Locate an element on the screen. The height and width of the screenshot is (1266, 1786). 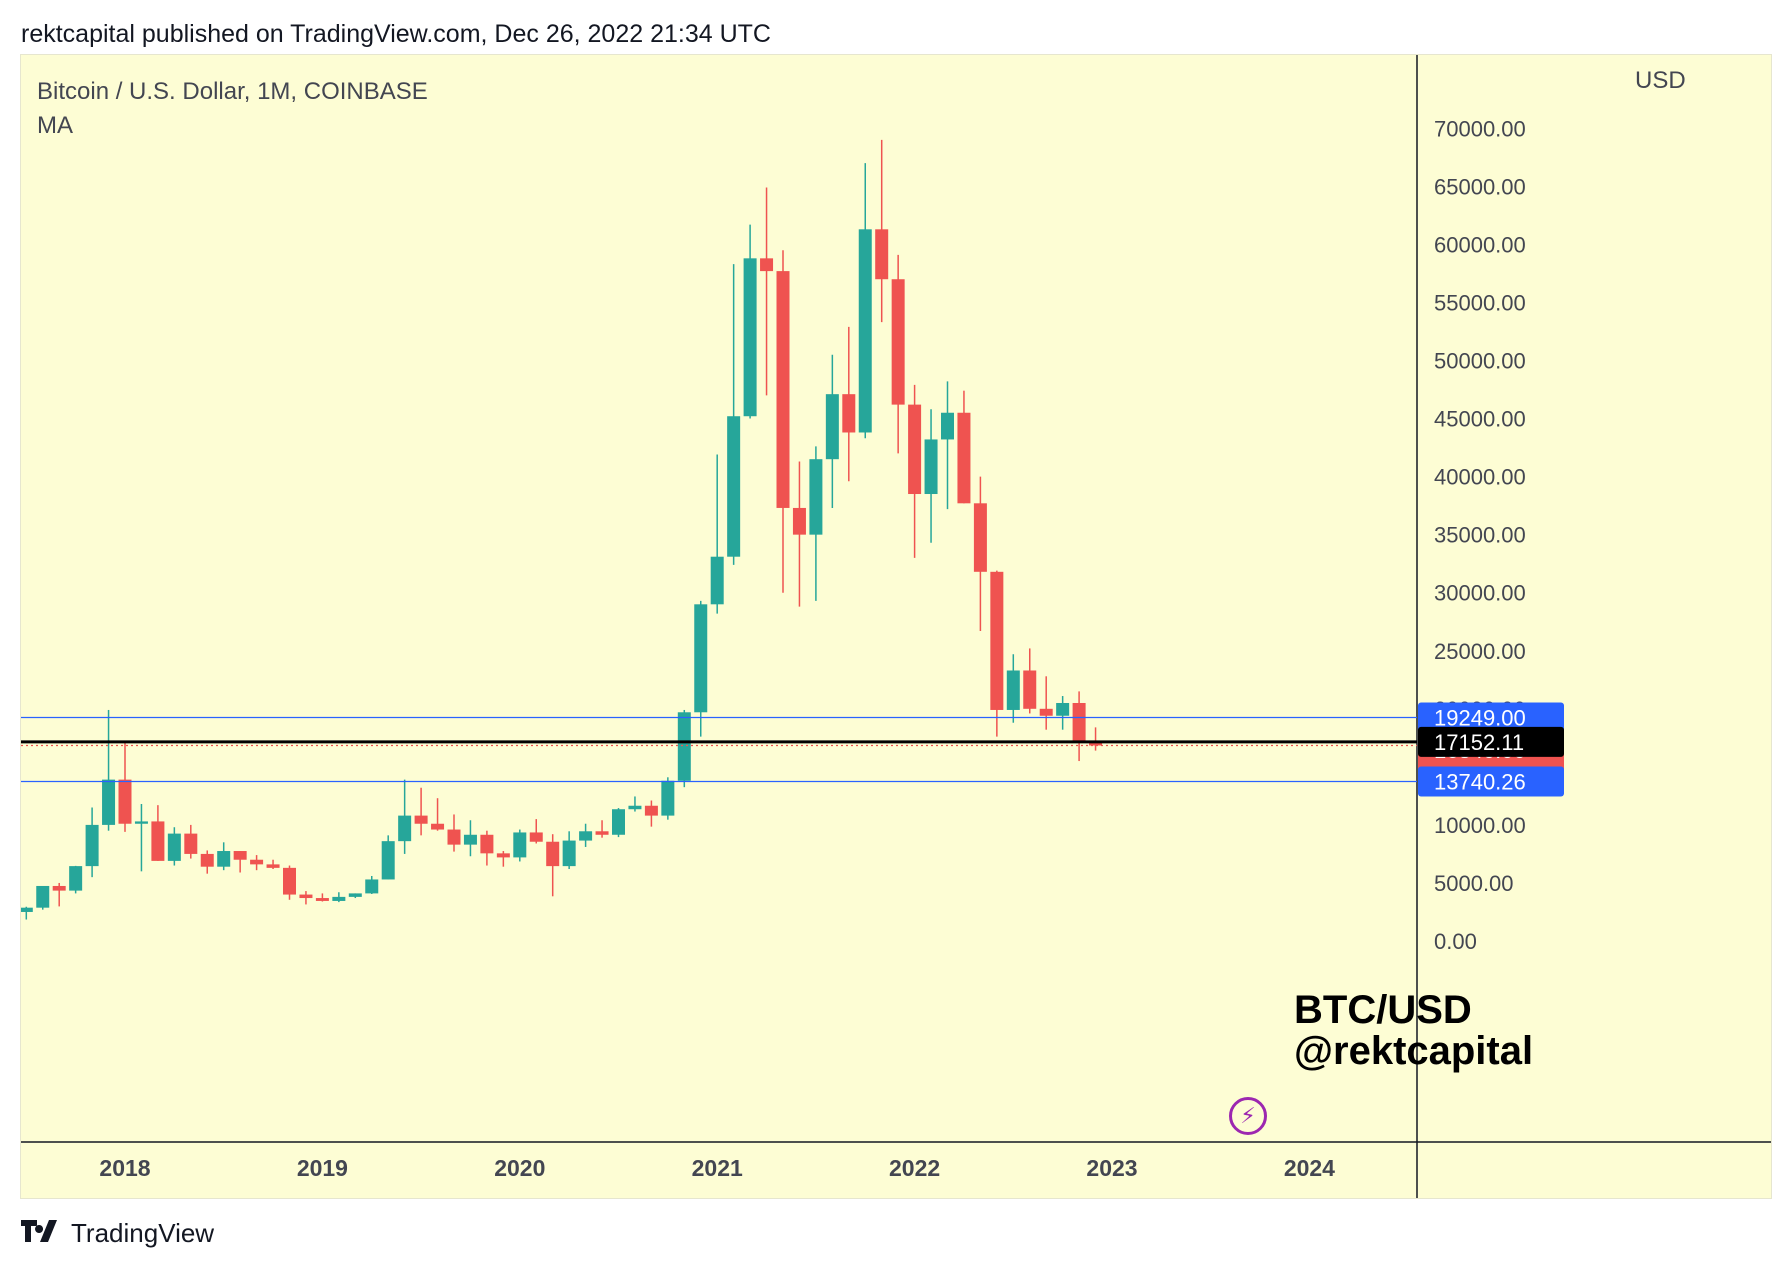
price-tag-19249.00: 19249.00 is located at coordinates (1491, 717).